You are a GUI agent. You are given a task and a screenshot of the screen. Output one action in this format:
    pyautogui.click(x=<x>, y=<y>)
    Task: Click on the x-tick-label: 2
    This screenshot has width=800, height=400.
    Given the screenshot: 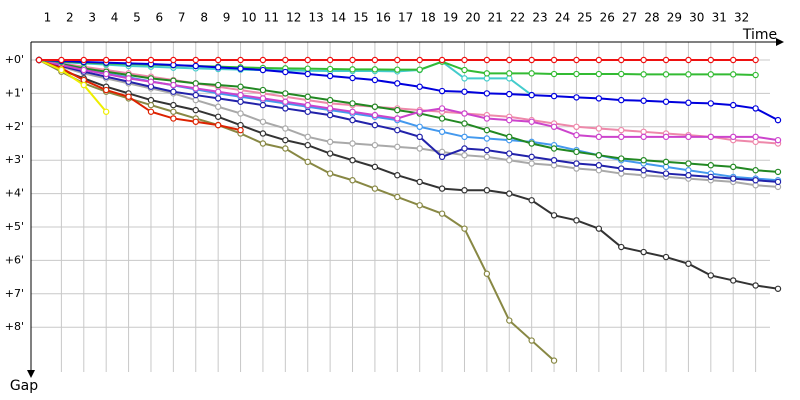 What is the action you would take?
    pyautogui.click(x=70, y=18)
    